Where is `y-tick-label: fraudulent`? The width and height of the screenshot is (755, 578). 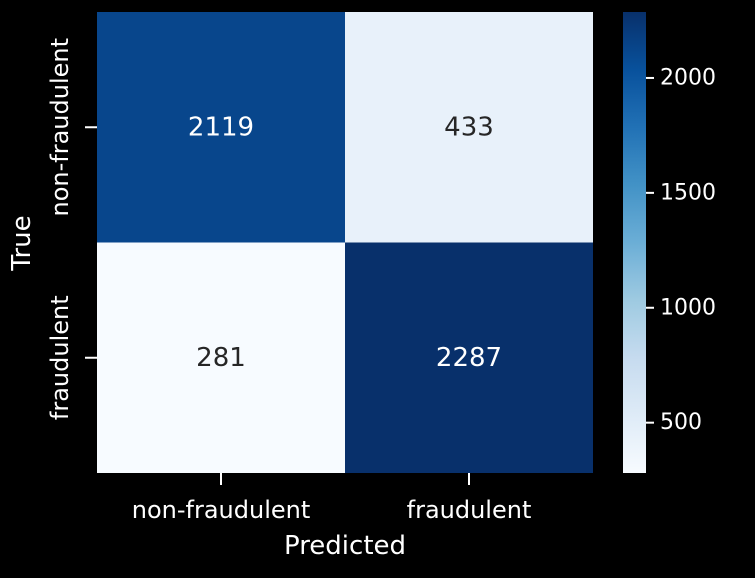
y-tick-label: fraudulent is located at coordinates (60, 357).